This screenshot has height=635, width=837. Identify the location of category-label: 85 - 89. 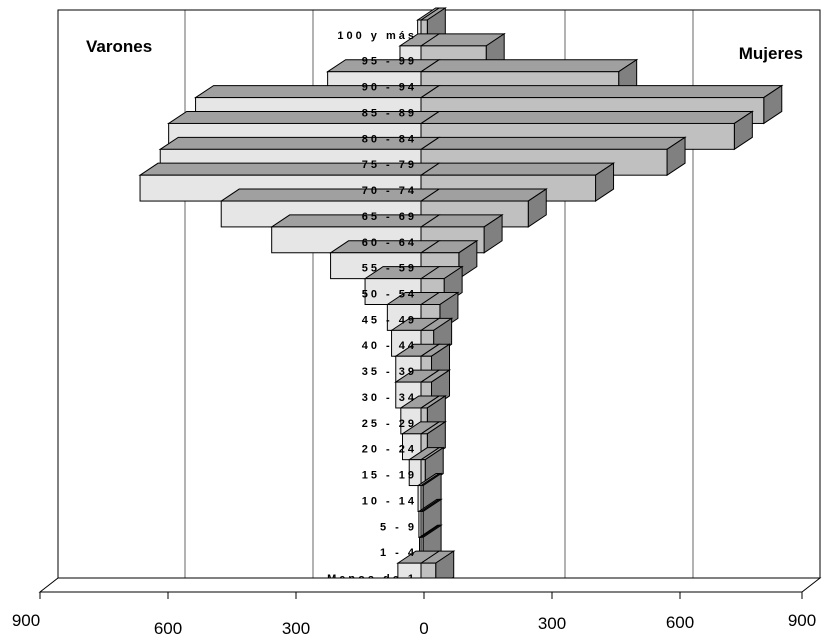
(389, 113).